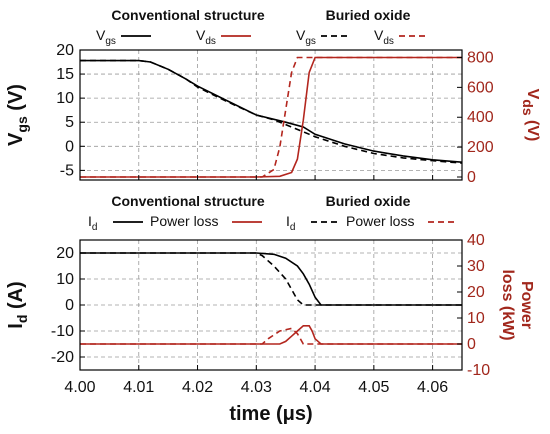 The width and height of the screenshot is (550, 434). I want to click on ytick-label-right: 10, so click(476, 318).